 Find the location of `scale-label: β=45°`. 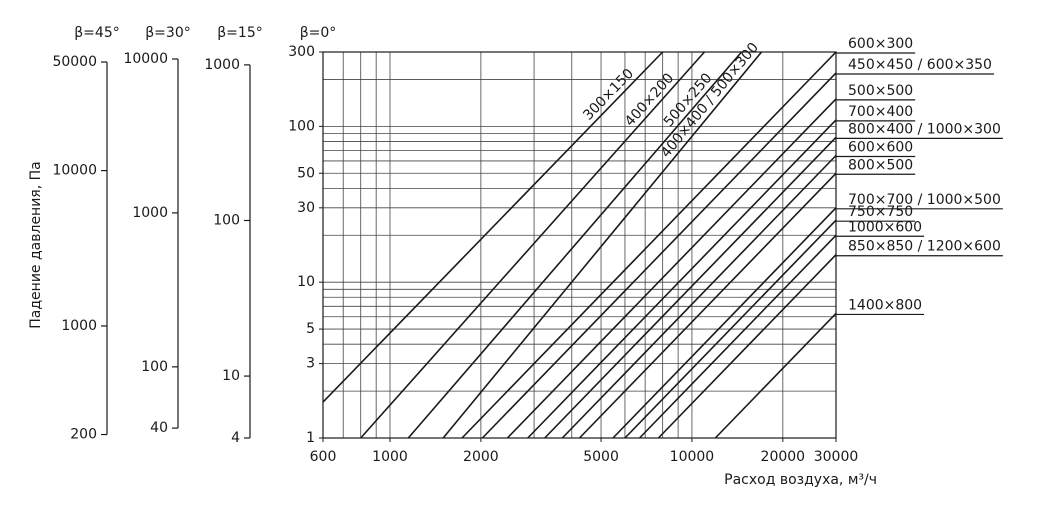

scale-label: β=45° is located at coordinates (96, 33).